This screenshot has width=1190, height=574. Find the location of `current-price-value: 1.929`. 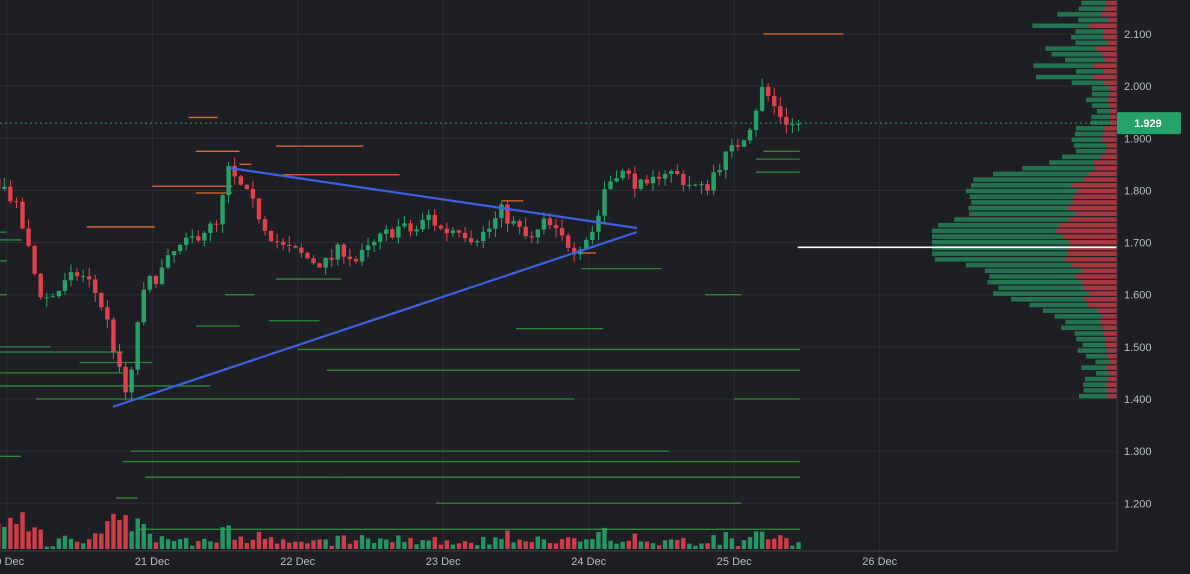

current-price-value: 1.929 is located at coordinates (1148, 124).